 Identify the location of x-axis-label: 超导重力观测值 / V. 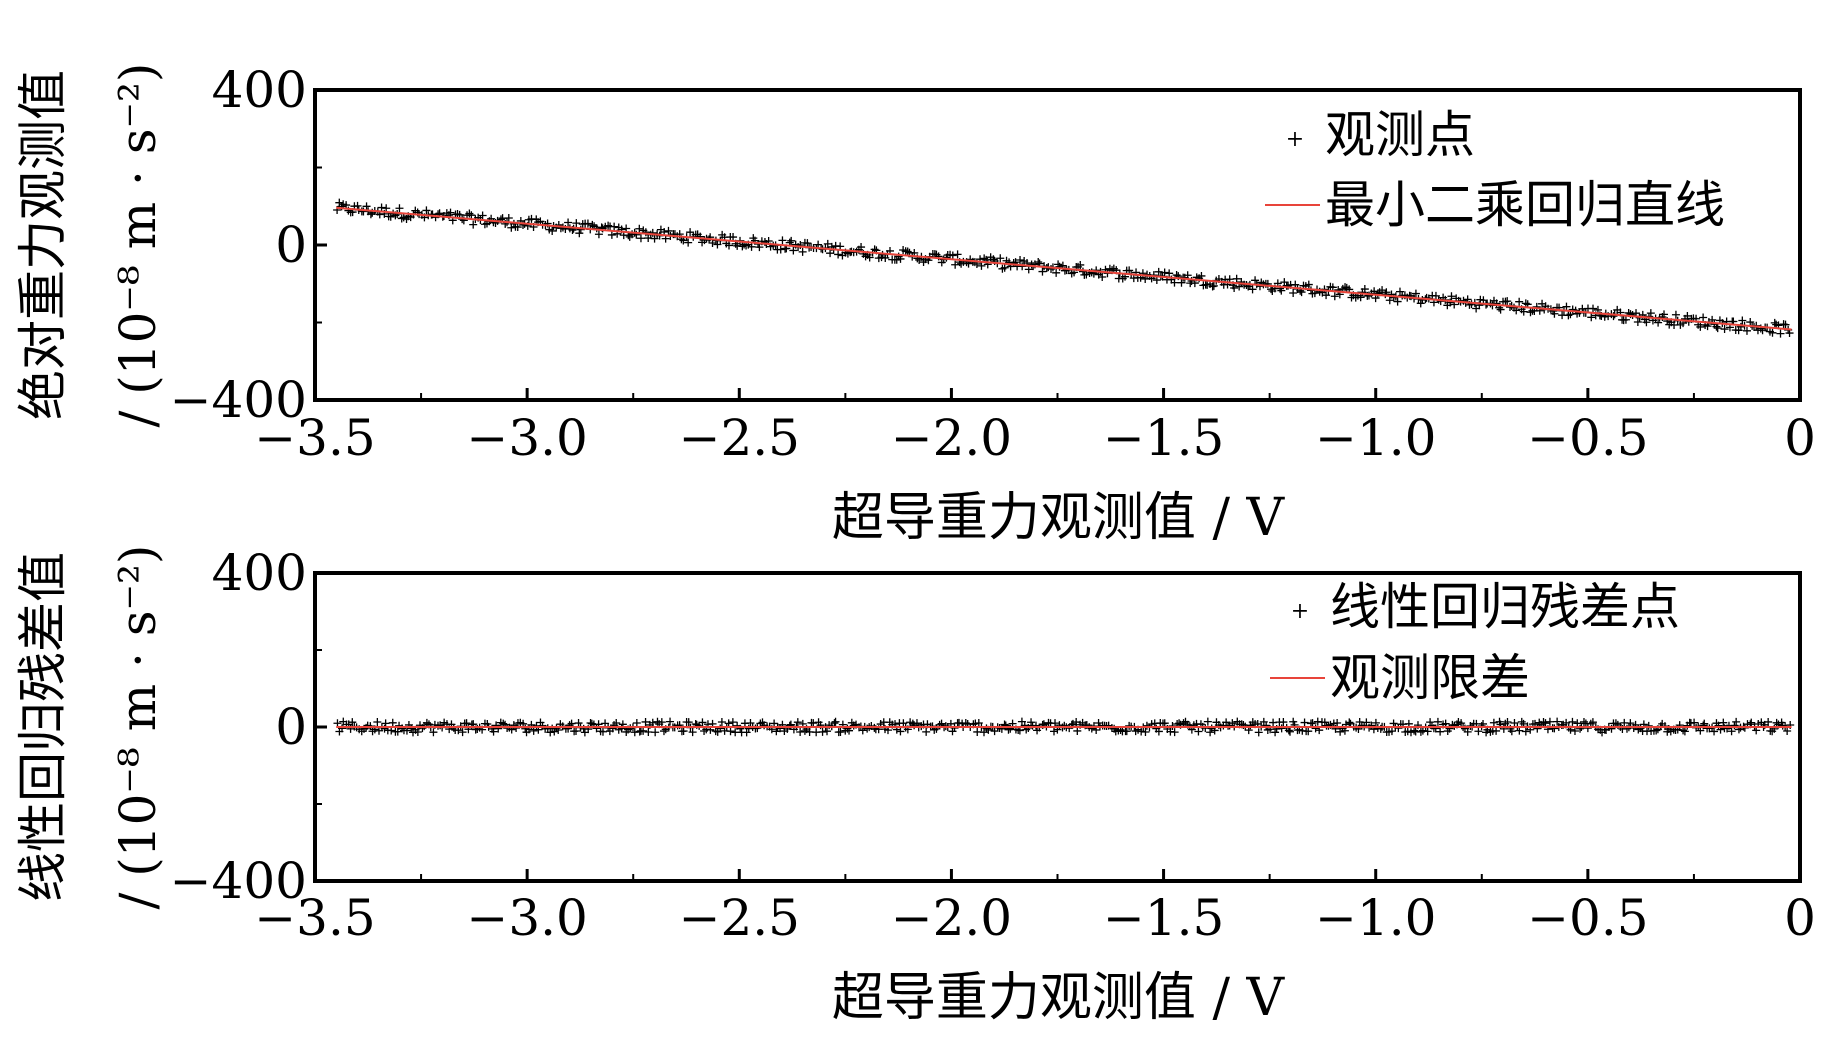
(1059, 998).